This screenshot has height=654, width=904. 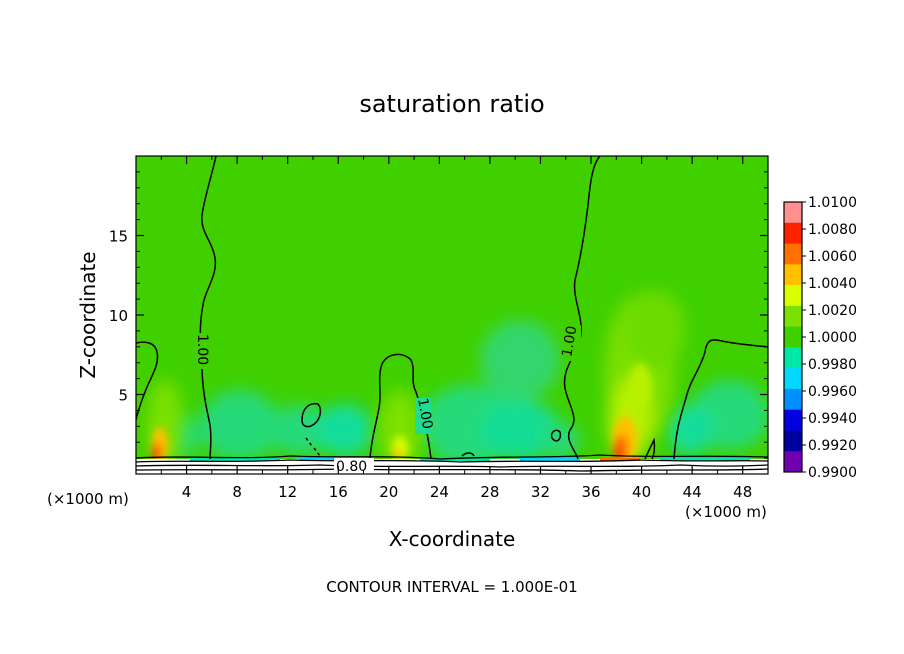 I want to click on contour-1.00-dashes, so click(x=313, y=447).